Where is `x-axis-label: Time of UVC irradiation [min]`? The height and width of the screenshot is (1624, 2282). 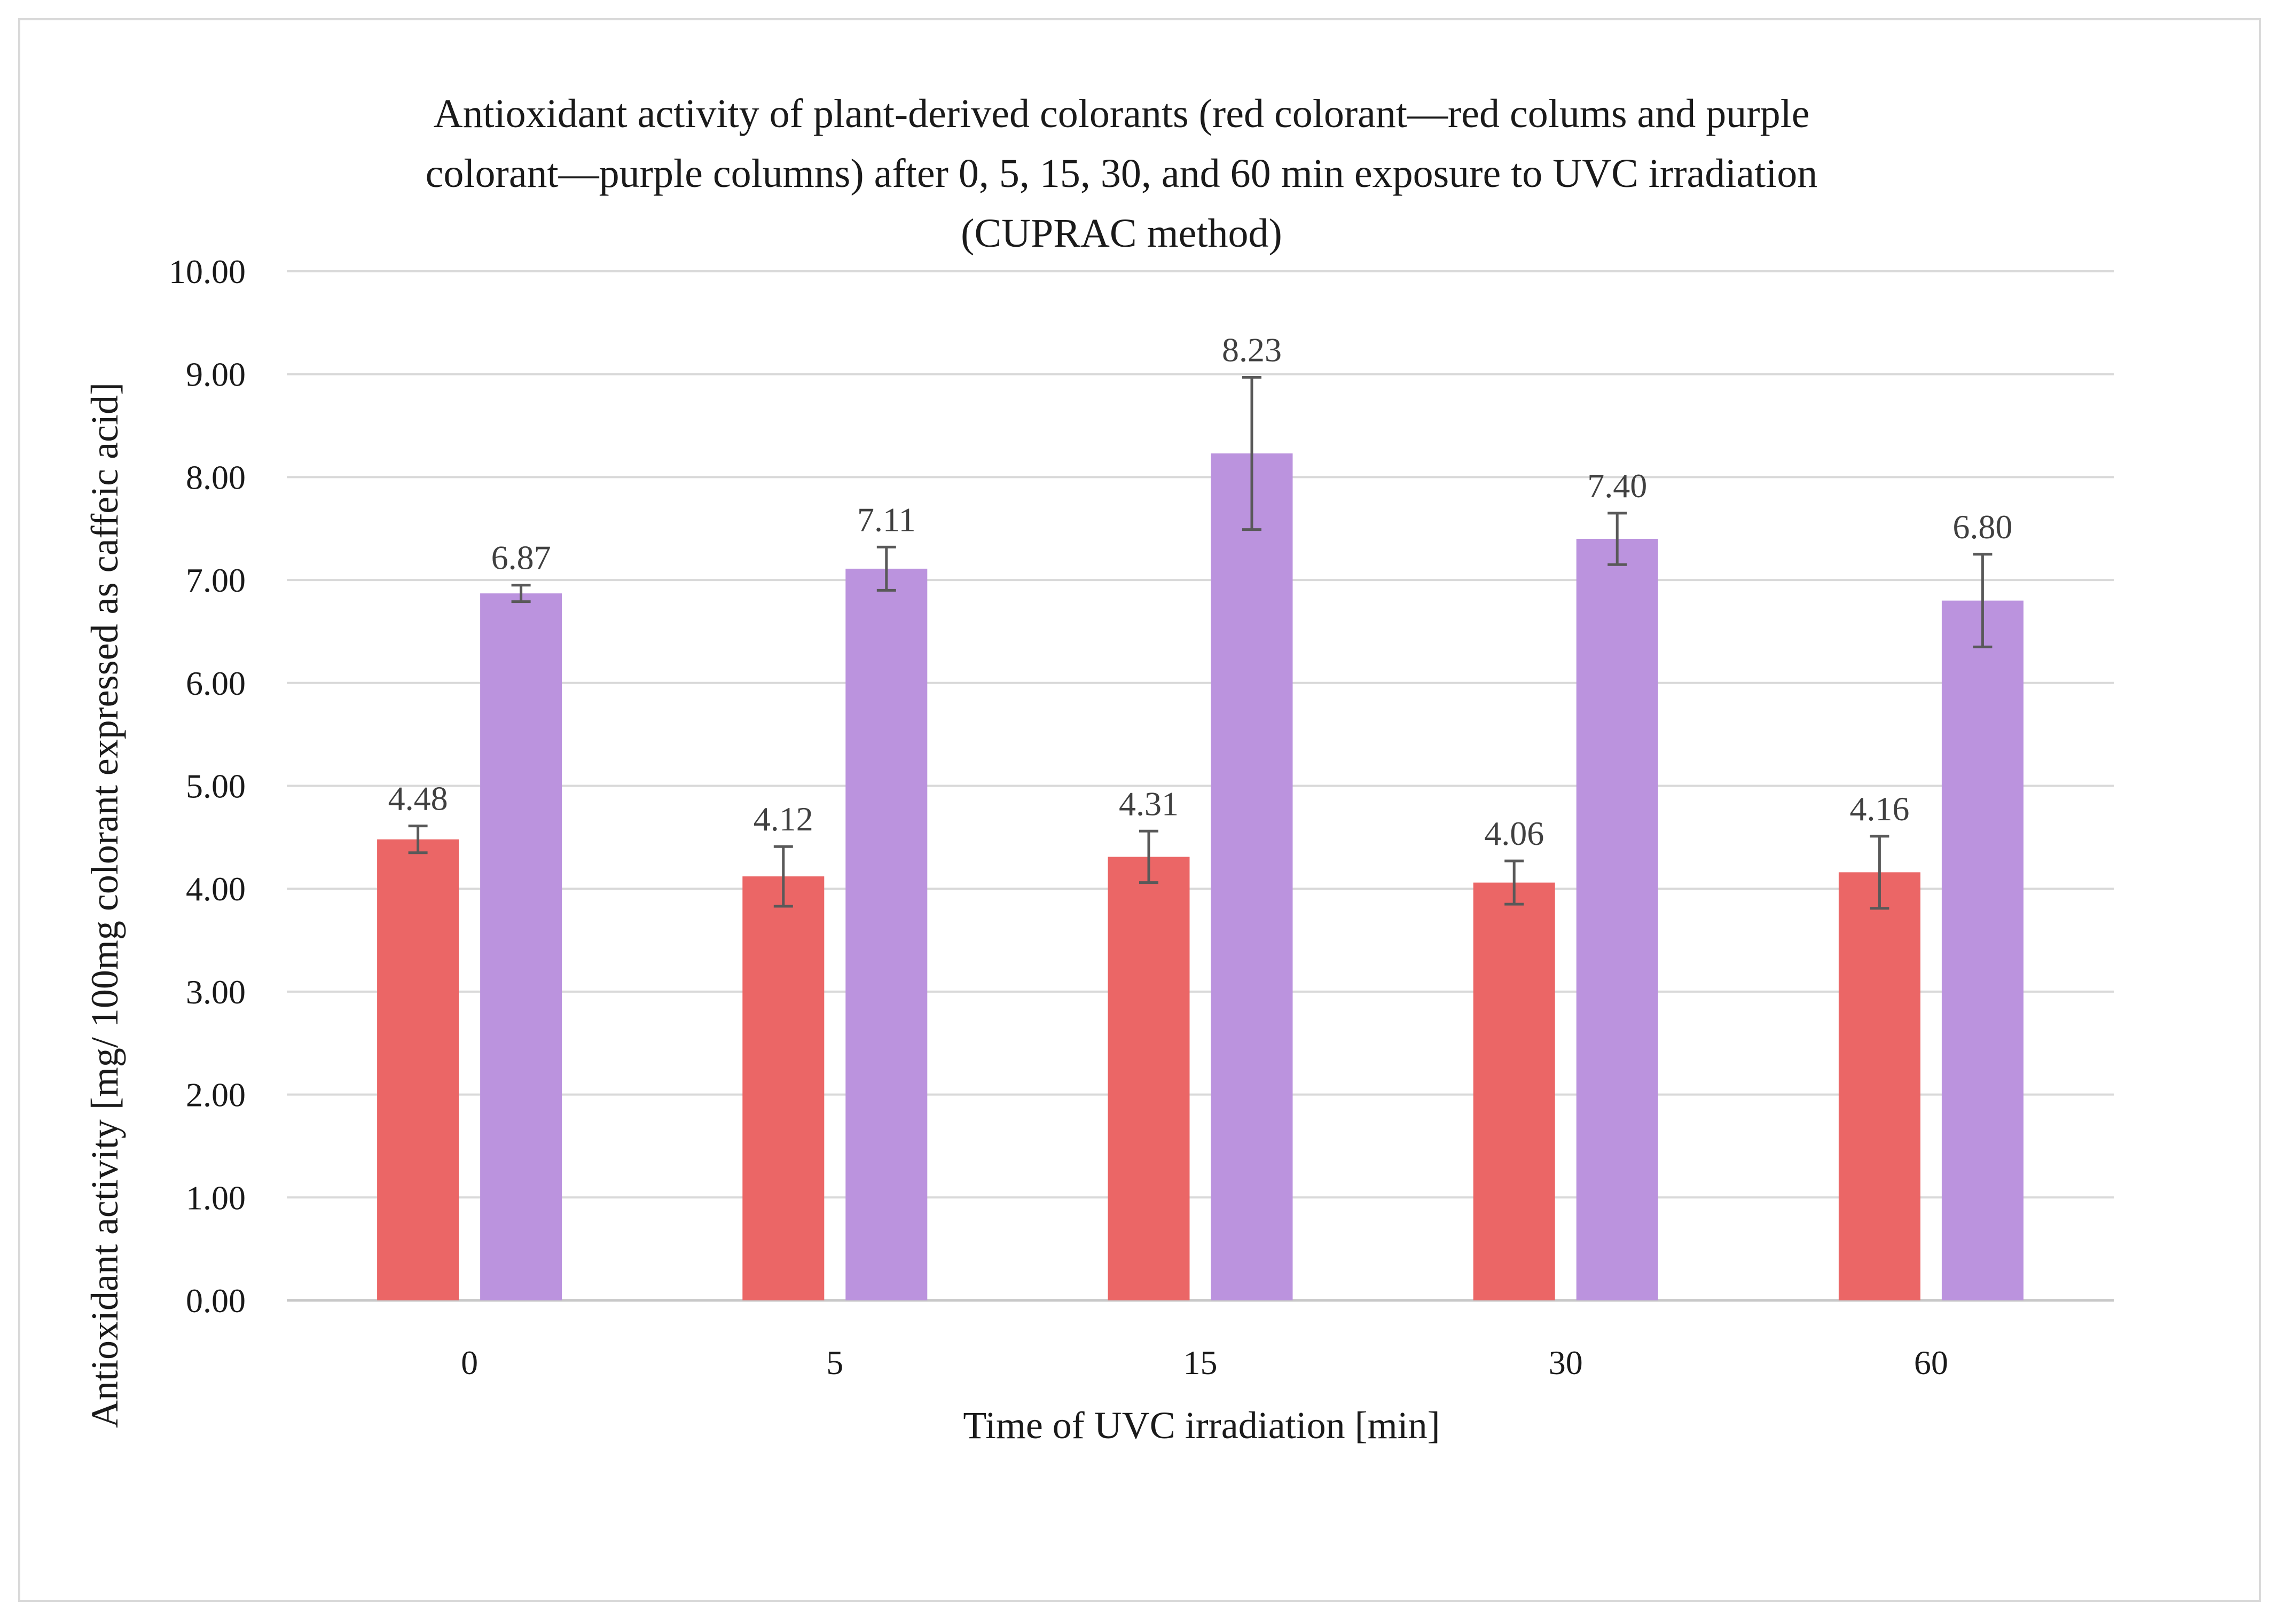
x-axis-label: Time of UVC irradiation [min] is located at coordinates (1201, 1425).